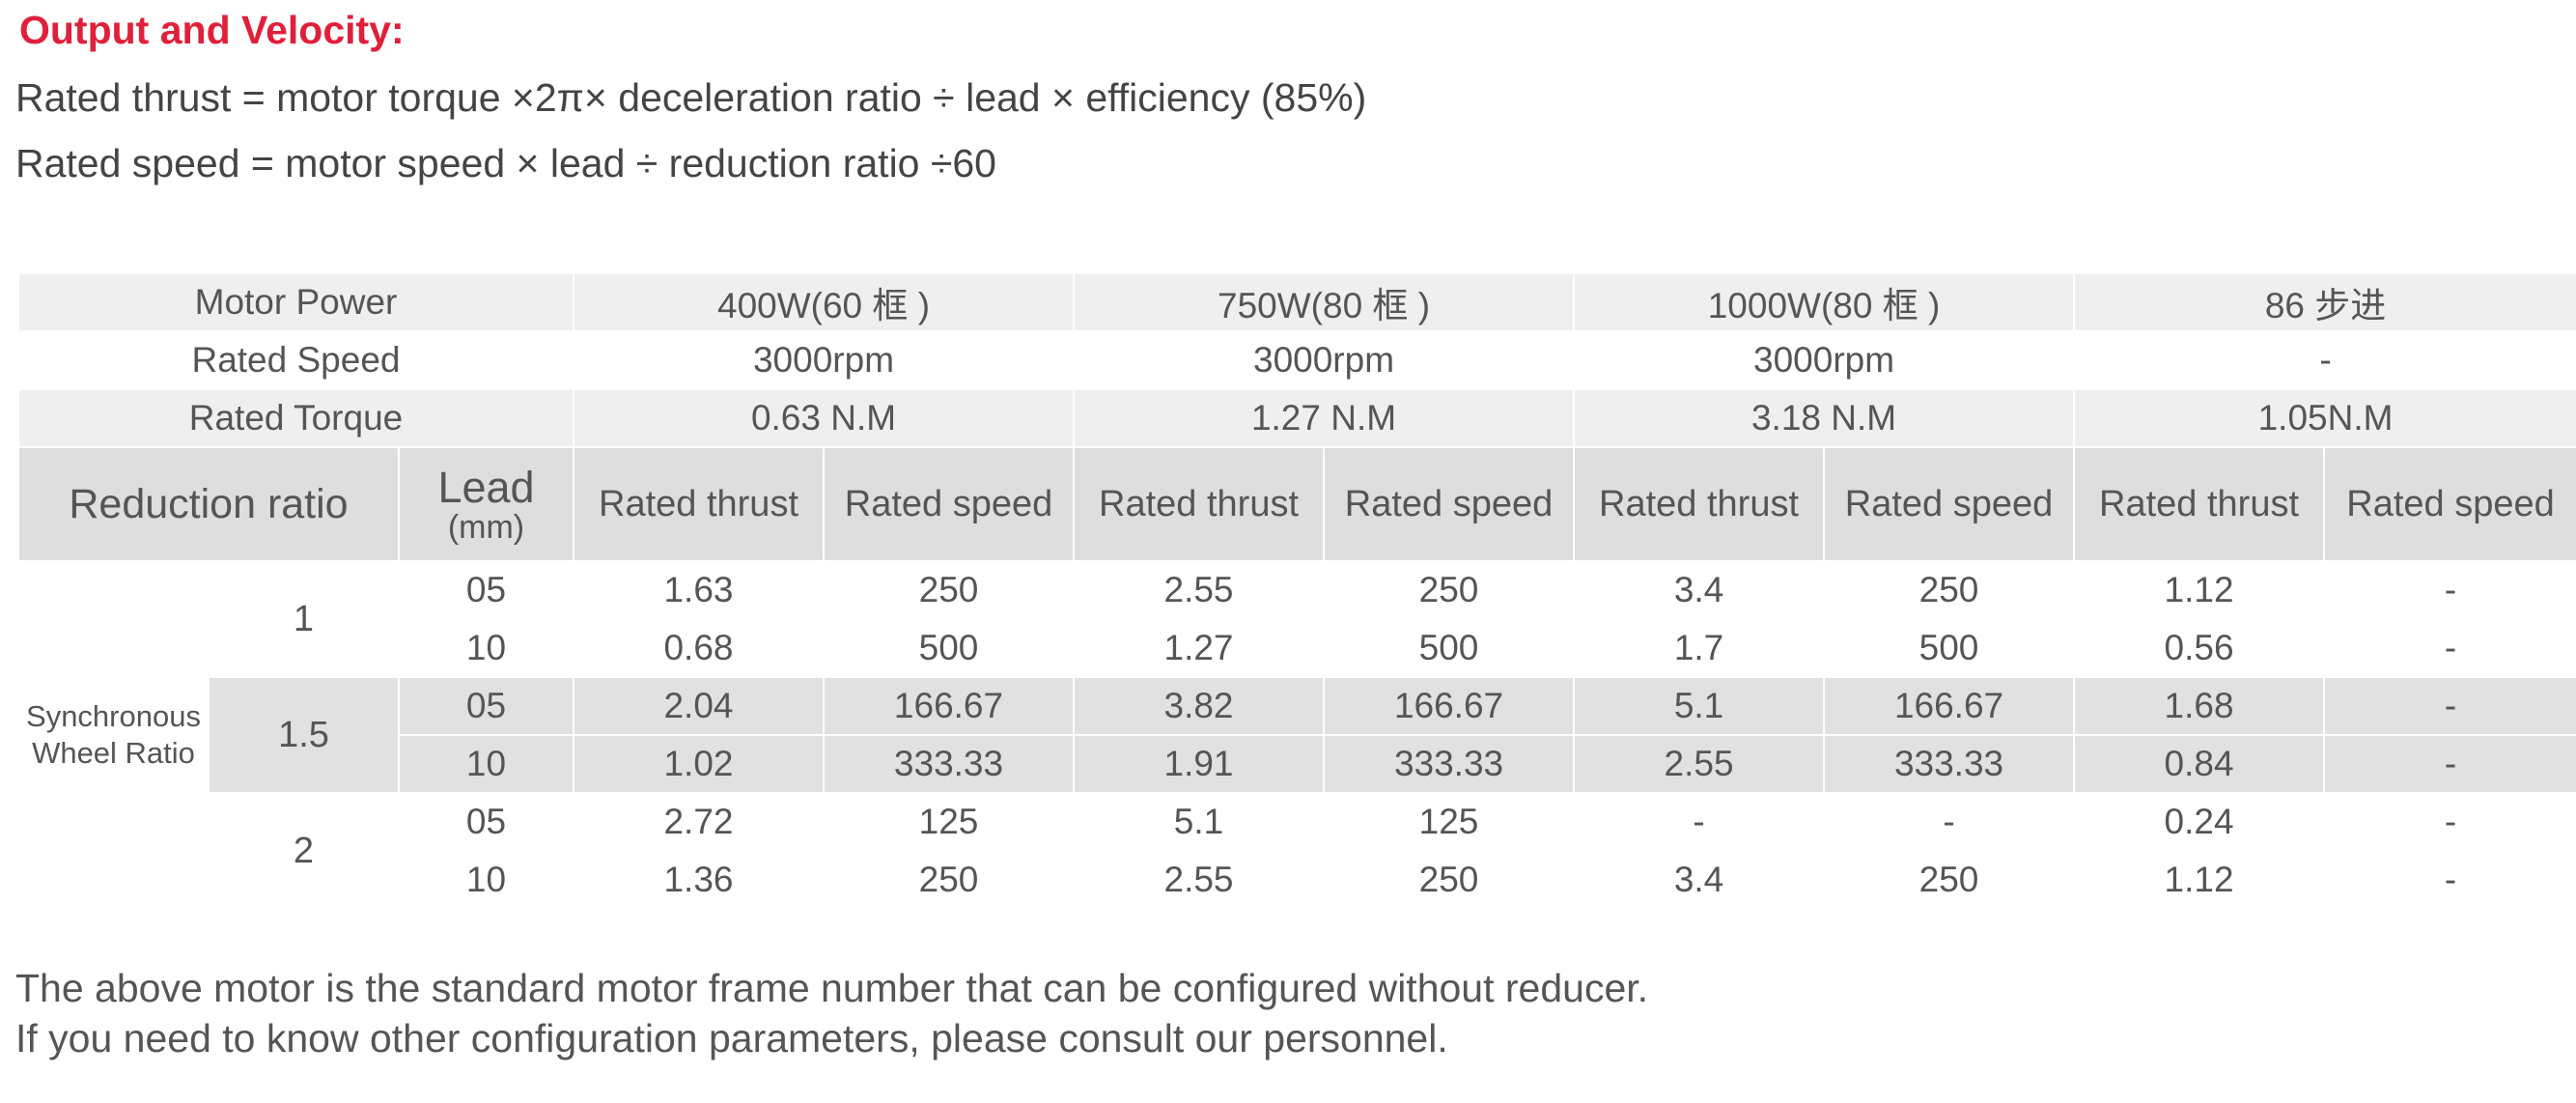 Image resolution: width=2576 pixels, height=1103 pixels. What do you see at coordinates (2199, 822) in the screenshot?
I see `value-cell: 0.24` at bounding box center [2199, 822].